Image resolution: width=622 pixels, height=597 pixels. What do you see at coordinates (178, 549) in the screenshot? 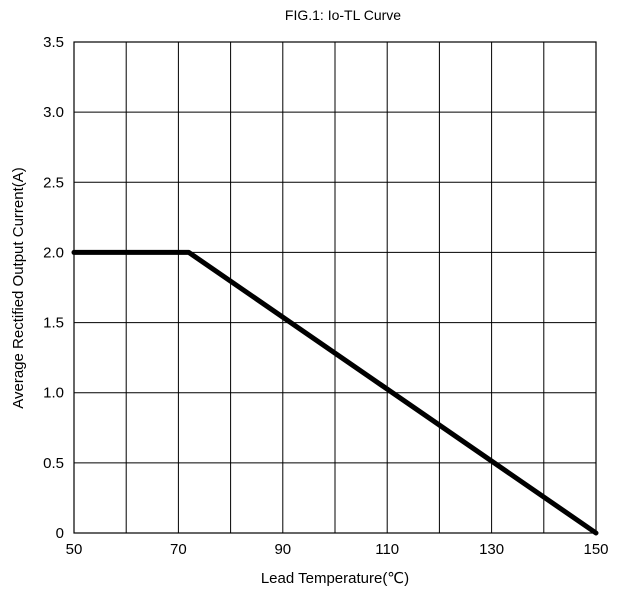
I see `x-tick-label: 70` at bounding box center [178, 549].